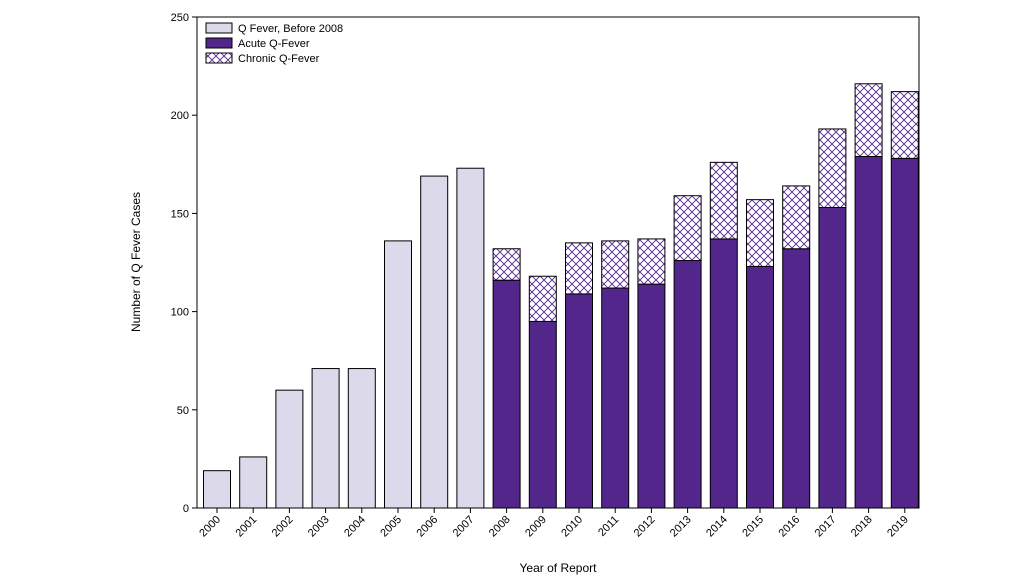 The image size is (1024, 581). What do you see at coordinates (832, 358) in the screenshot?
I see `bar-2017-acute-q-fever` at bounding box center [832, 358].